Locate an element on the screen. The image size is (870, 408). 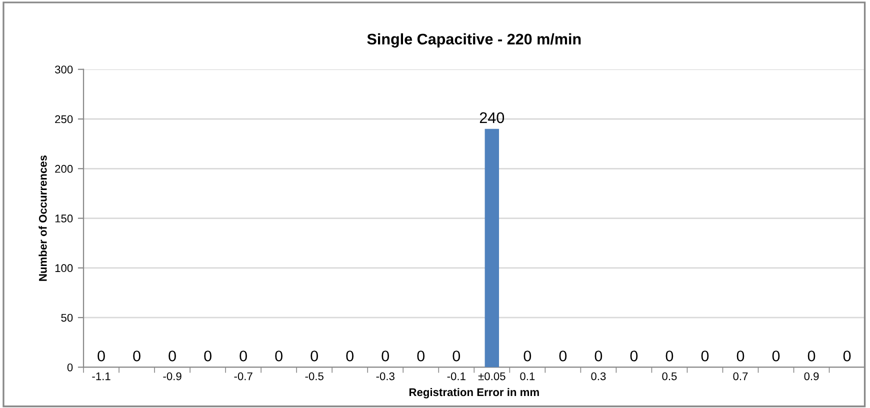
x-tick-label: -0.5 is located at coordinates (314, 376).